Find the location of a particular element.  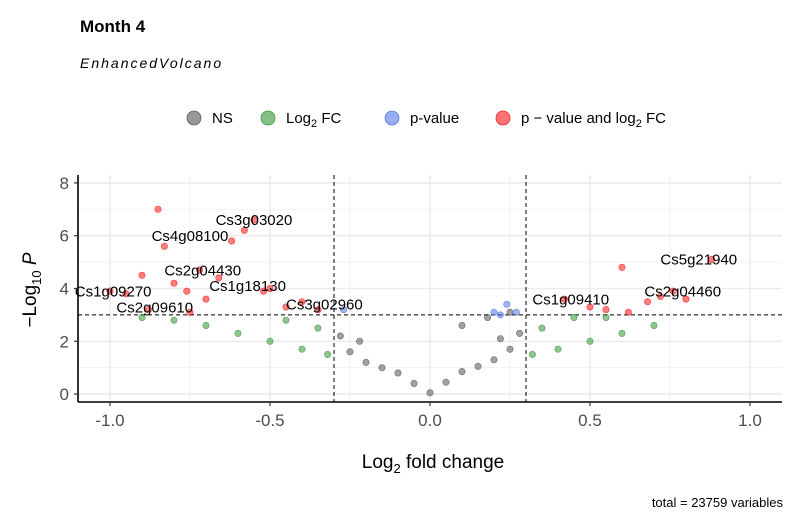

y-tick-label: 8 is located at coordinates (64, 183).